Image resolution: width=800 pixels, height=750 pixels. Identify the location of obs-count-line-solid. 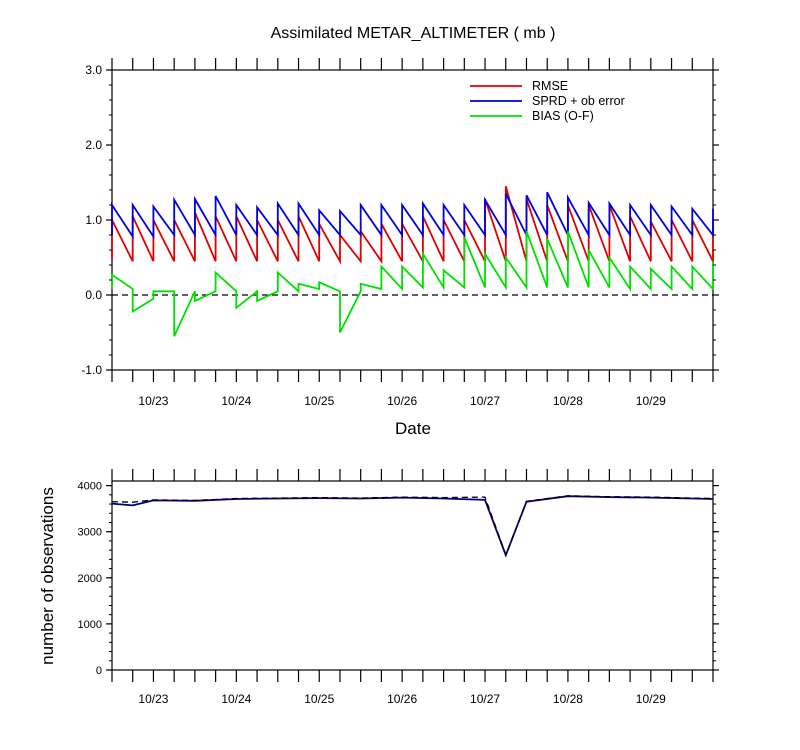
(412, 526).